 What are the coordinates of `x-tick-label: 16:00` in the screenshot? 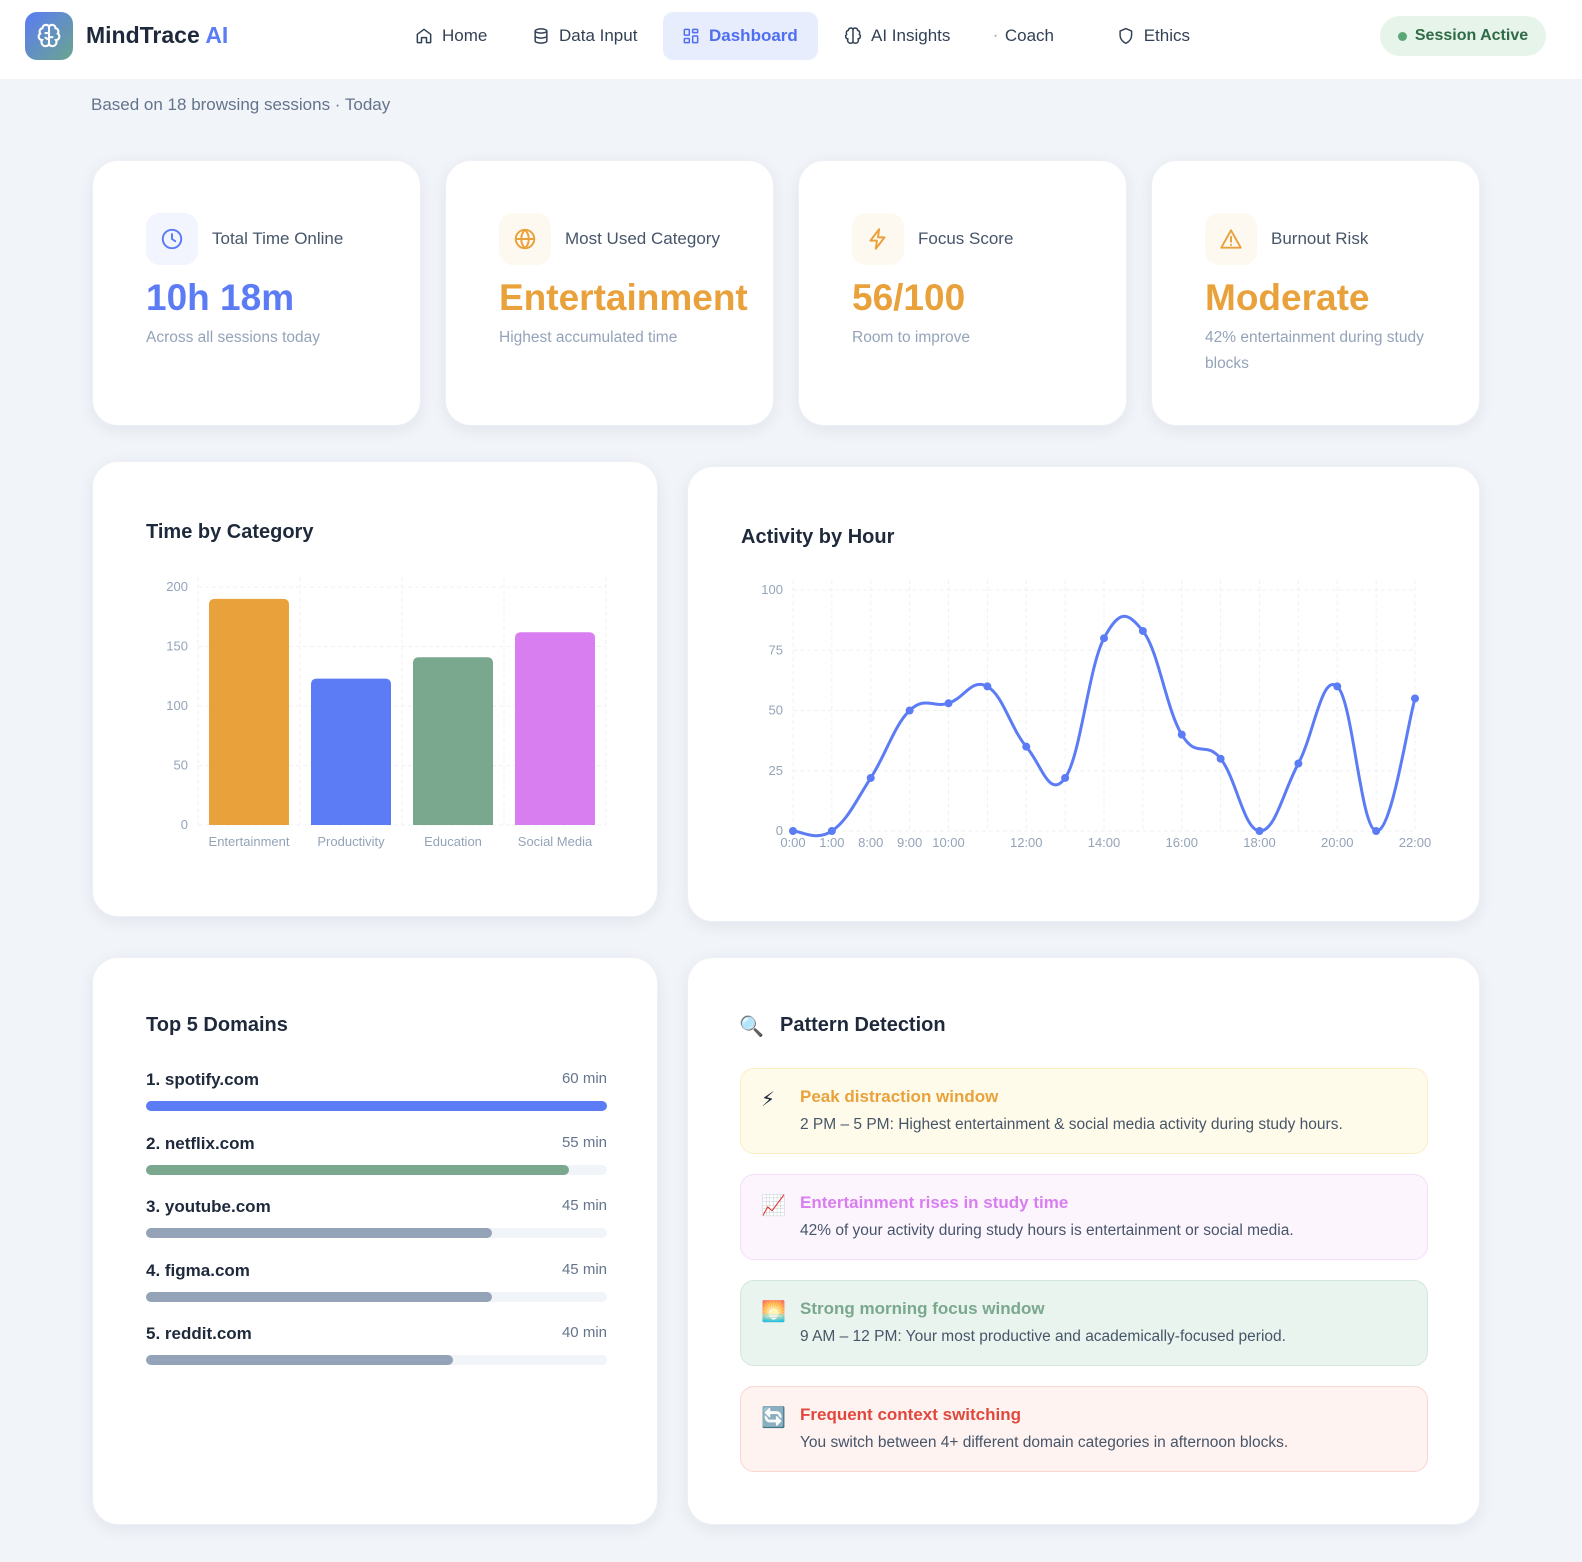 It's located at (1181, 842).